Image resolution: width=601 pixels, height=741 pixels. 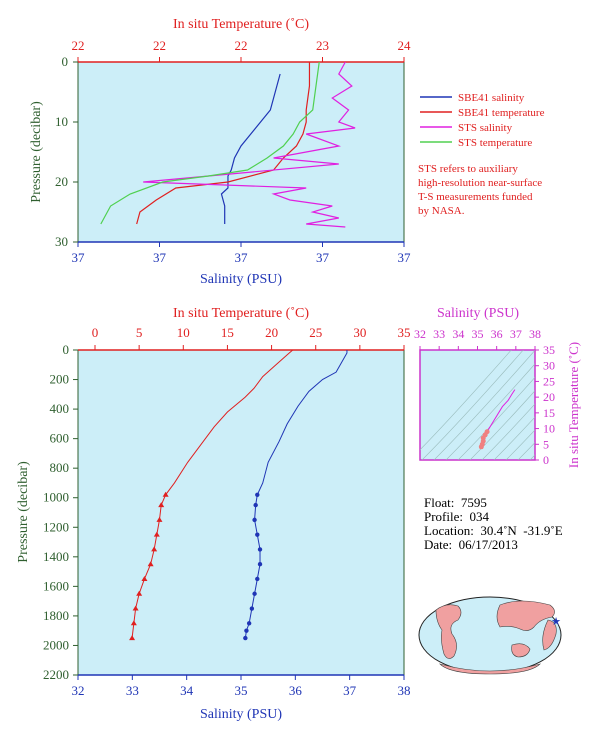 What do you see at coordinates (56, 615) in the screenshot?
I see `bottom-pressure-tick-label: 1800` at bounding box center [56, 615].